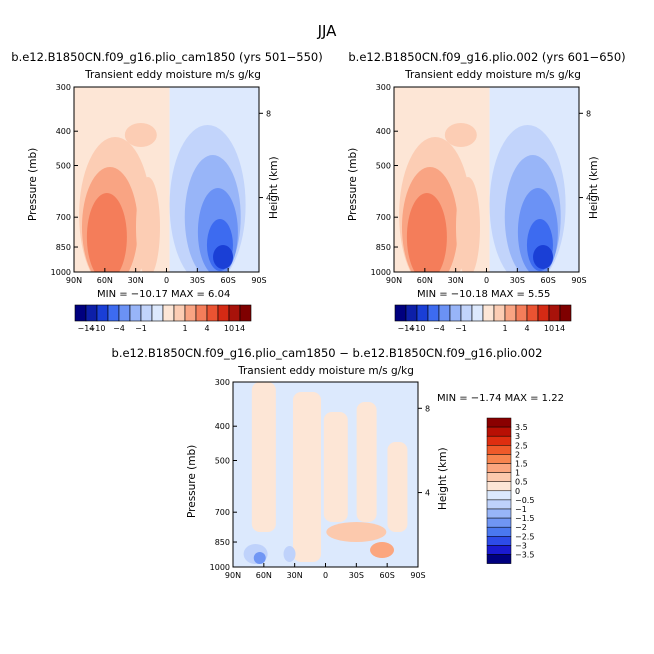 The height and width of the screenshot is (654, 654). I want to click on colorbar-1: −14−10 −4 −1 1 4 10 14, so click(163, 318).